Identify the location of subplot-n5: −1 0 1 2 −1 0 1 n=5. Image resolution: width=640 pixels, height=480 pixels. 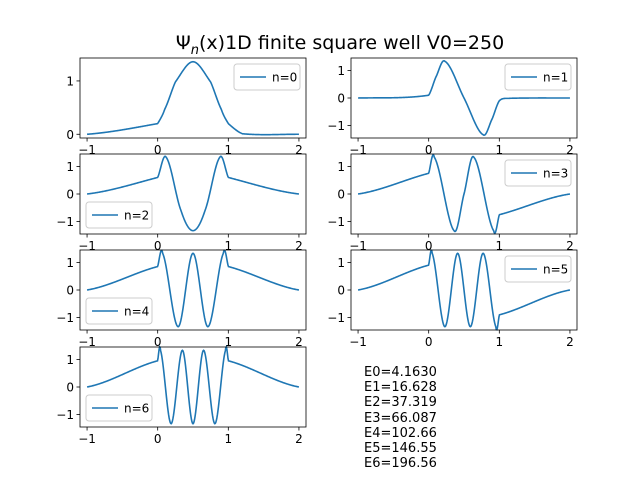
(452, 299).